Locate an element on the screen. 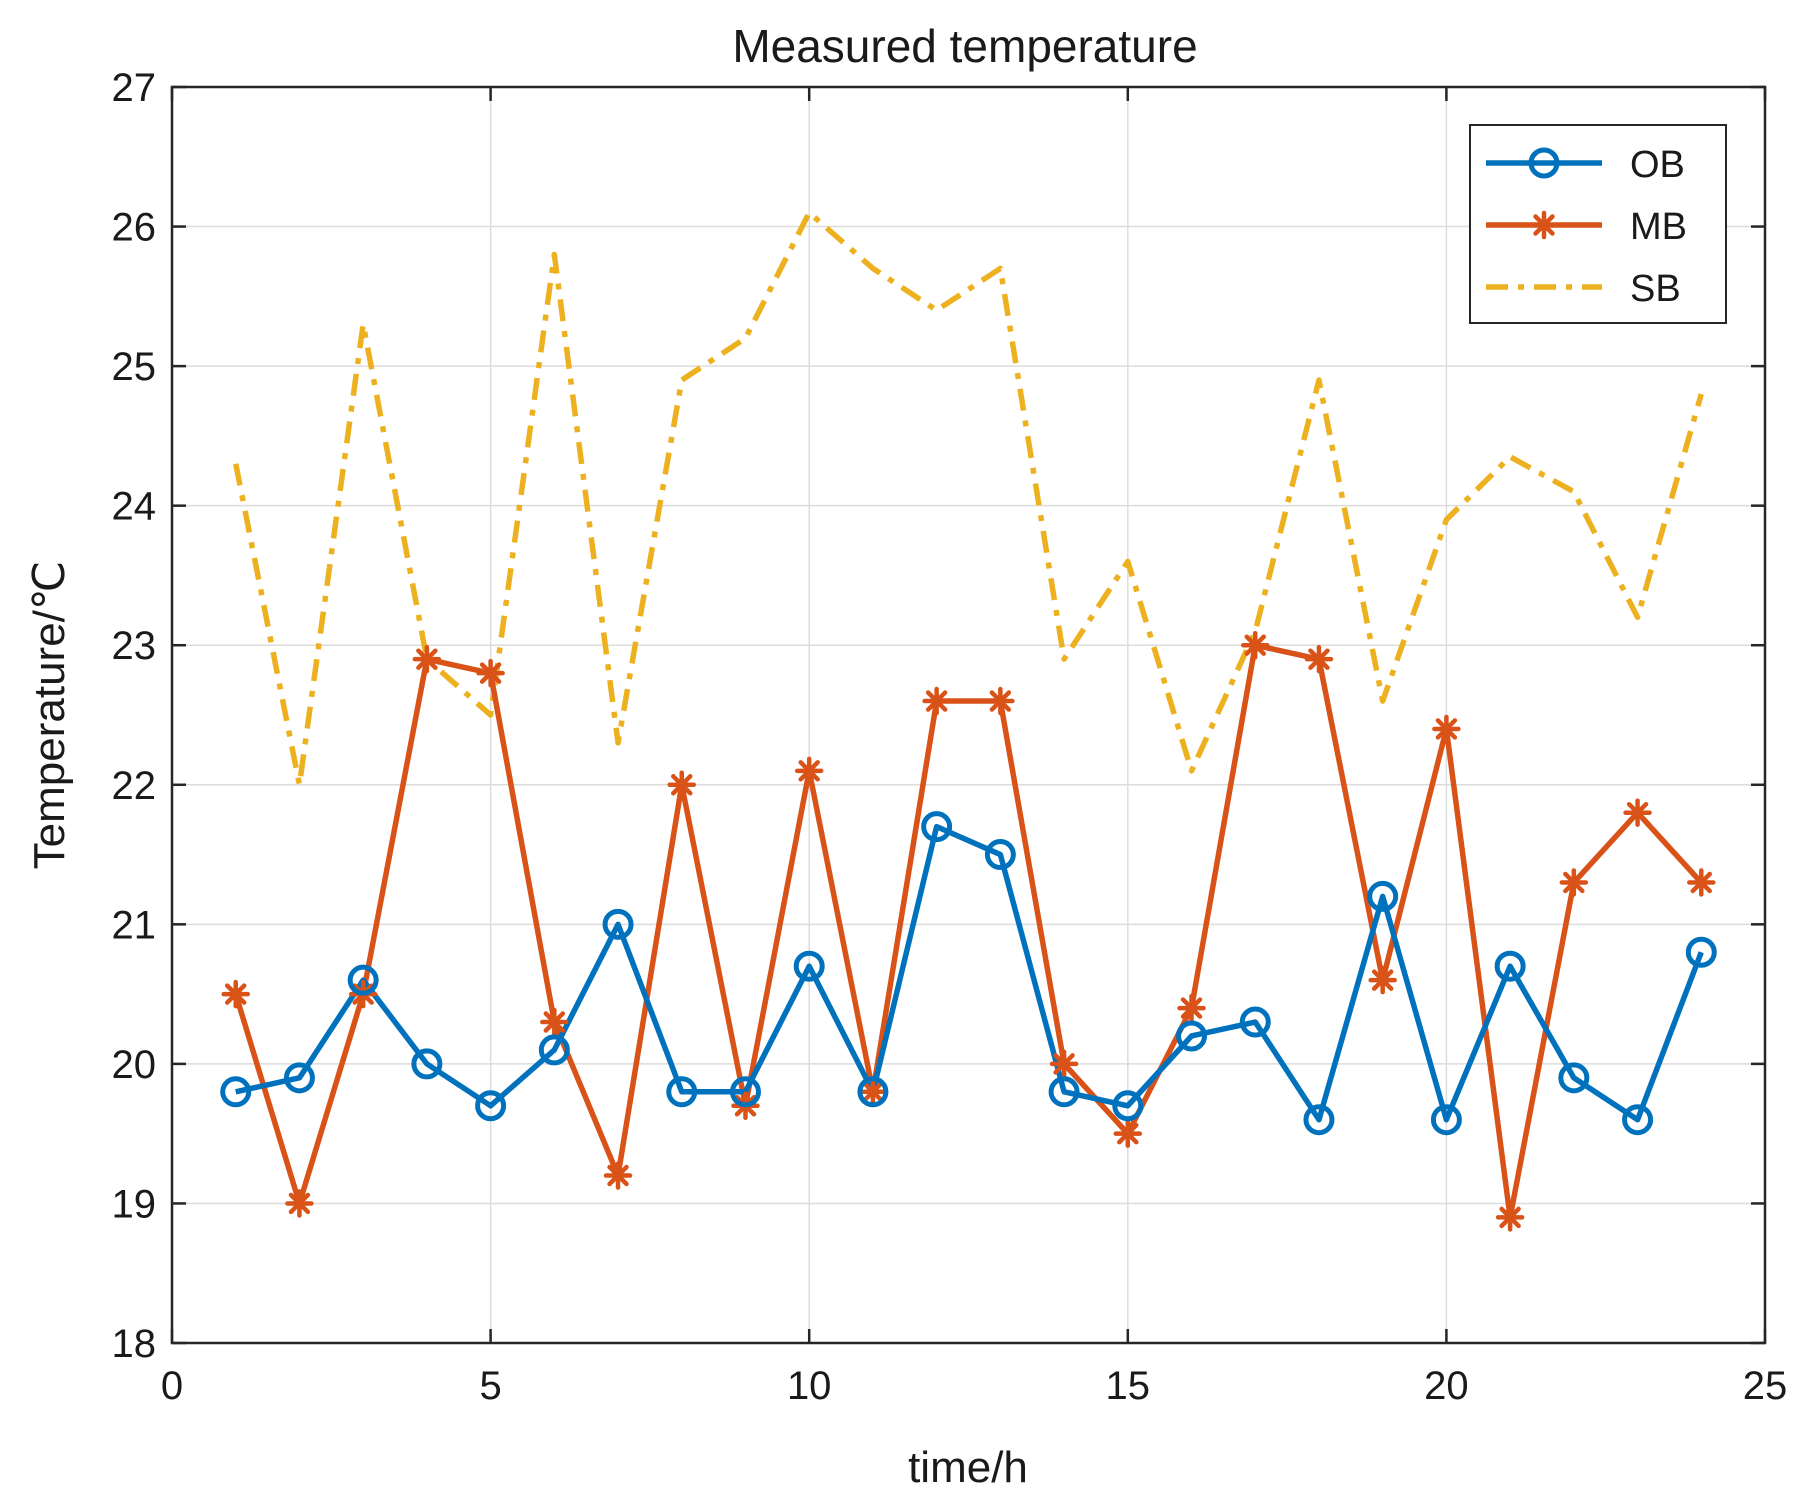 The image size is (1806, 1499). y-tick-label: 23 is located at coordinates (134, 646).